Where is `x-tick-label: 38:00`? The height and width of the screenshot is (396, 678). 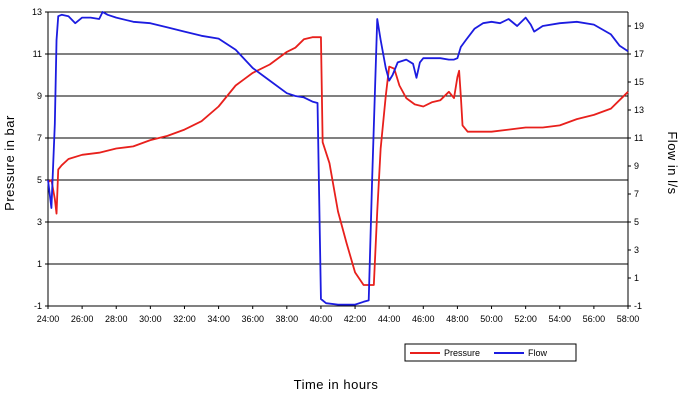
x-tick-label: 38:00 is located at coordinates (287, 319).